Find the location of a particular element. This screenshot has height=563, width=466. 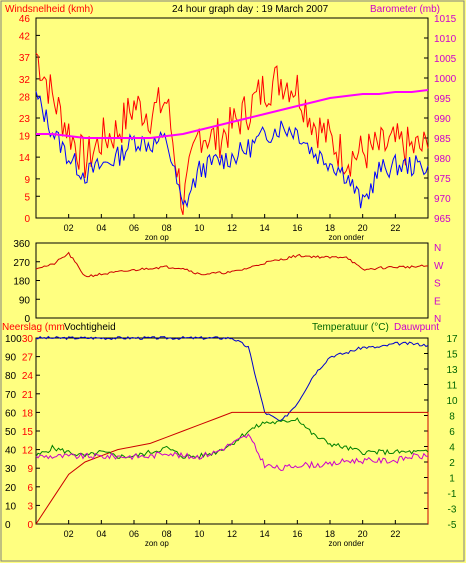

wind-tick-label: 0 is located at coordinates (27, 219).